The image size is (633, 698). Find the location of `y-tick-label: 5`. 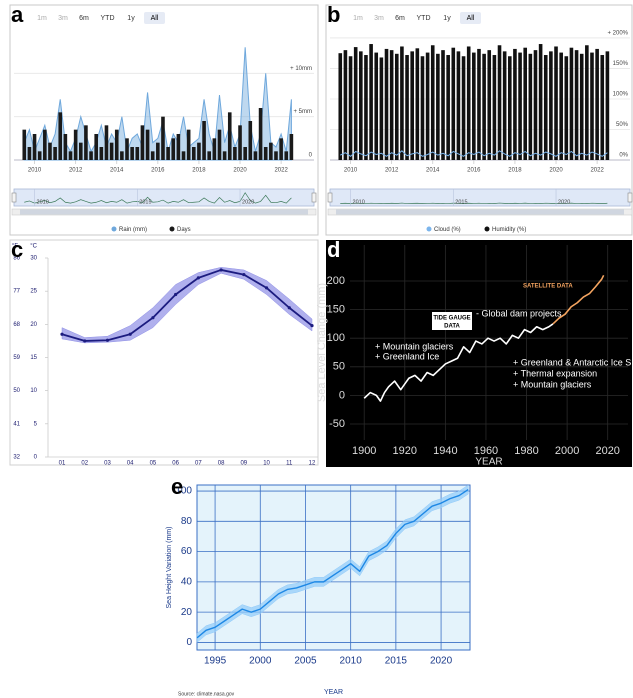

y-tick-label: 5 is located at coordinates (36, 424).